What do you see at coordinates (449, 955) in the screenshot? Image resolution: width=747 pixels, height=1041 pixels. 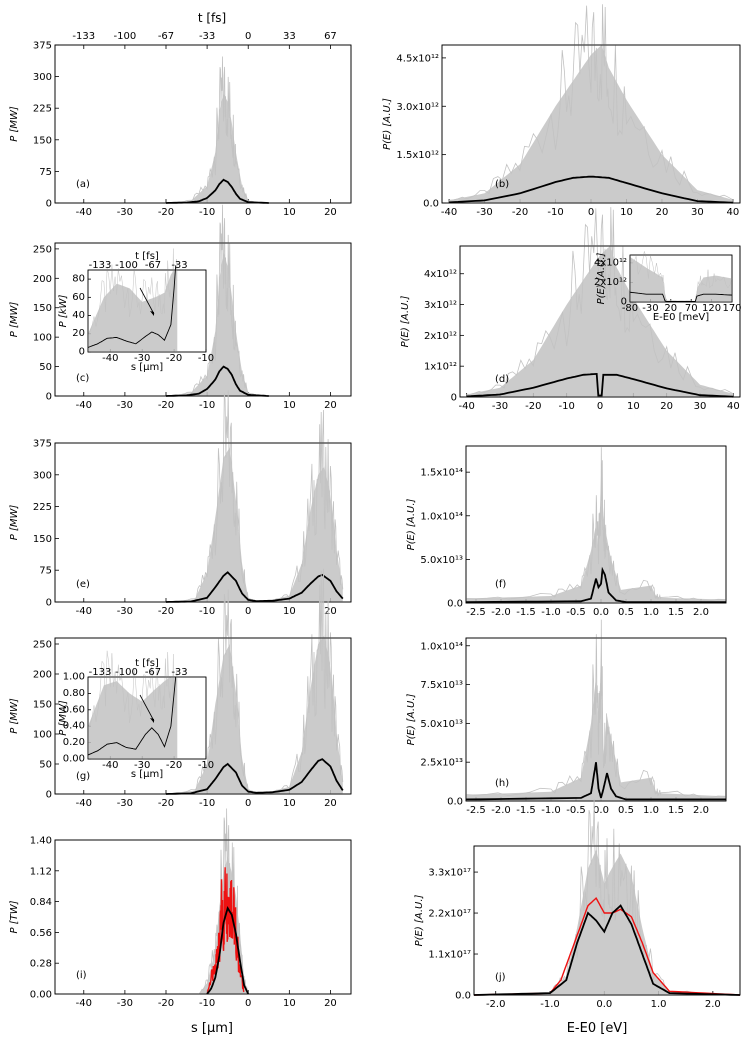 I see `y-tick-label: 1.1x10¹⁷` at bounding box center [449, 955].